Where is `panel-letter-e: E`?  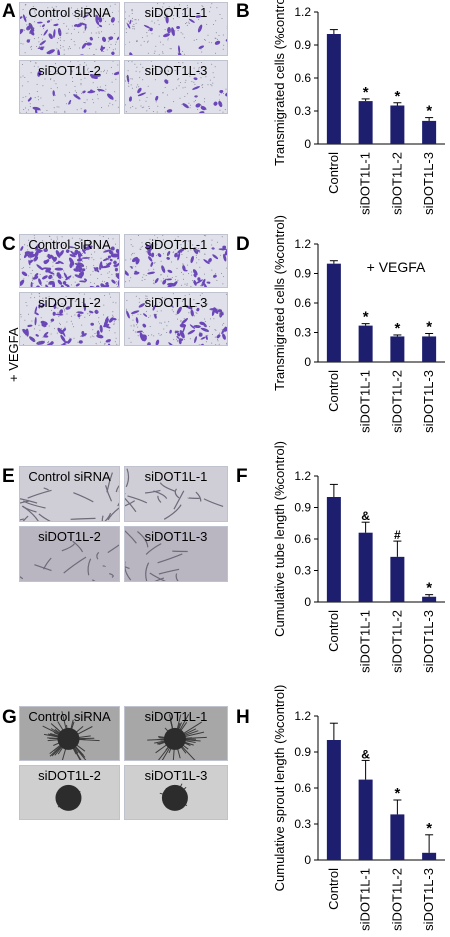
panel-letter-e: E is located at coordinates (8, 476).